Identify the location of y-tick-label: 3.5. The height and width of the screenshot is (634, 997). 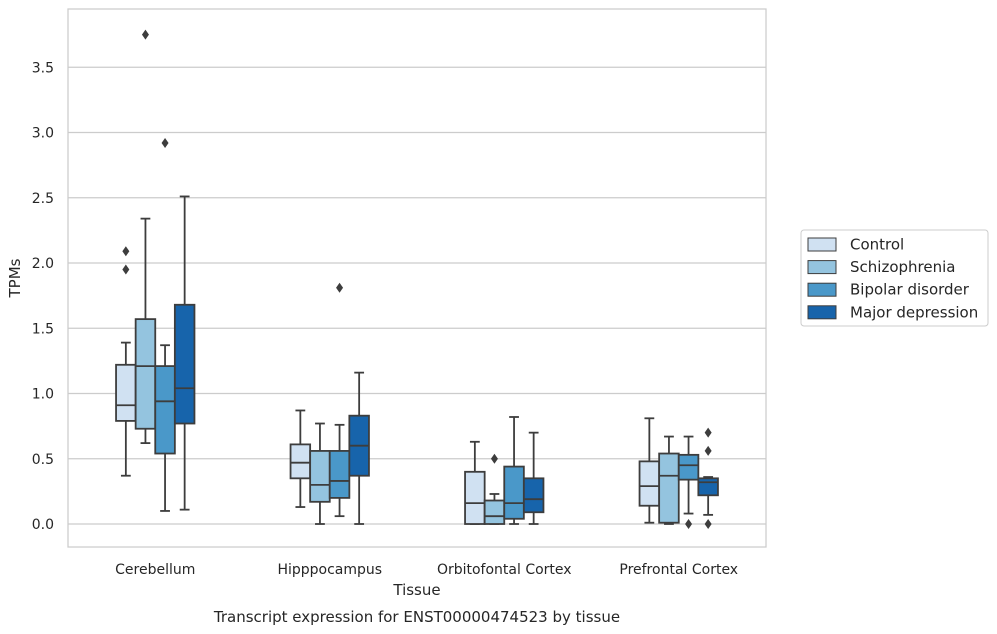
(43, 68).